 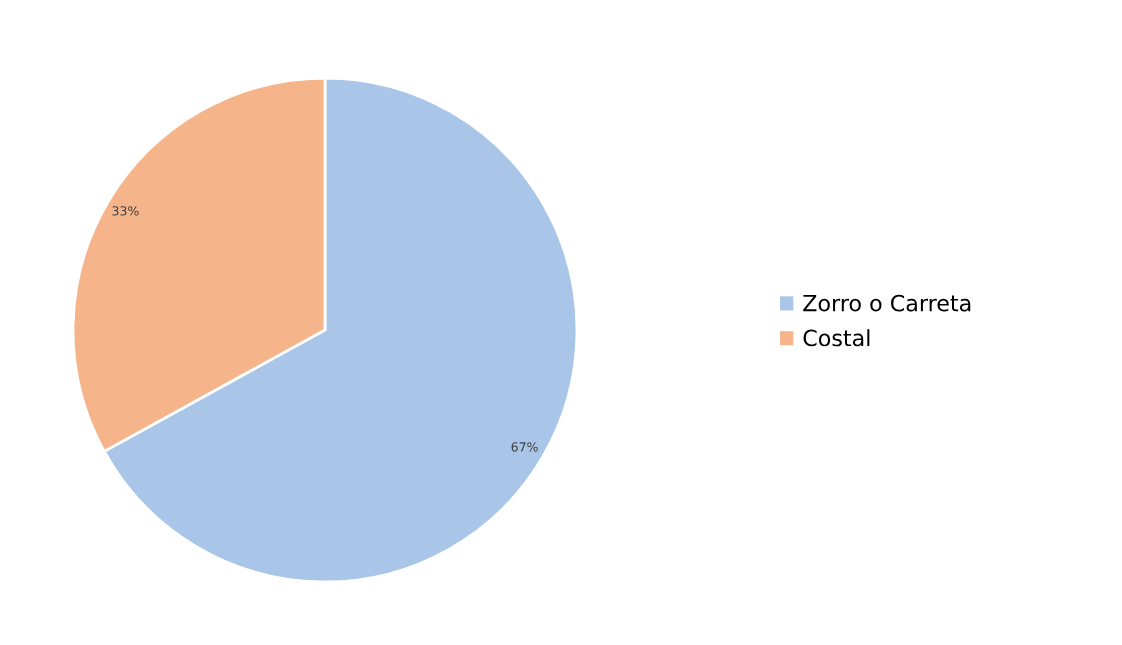 What do you see at coordinates (836, 338) in the screenshot?
I see `legend-label: Costal` at bounding box center [836, 338].